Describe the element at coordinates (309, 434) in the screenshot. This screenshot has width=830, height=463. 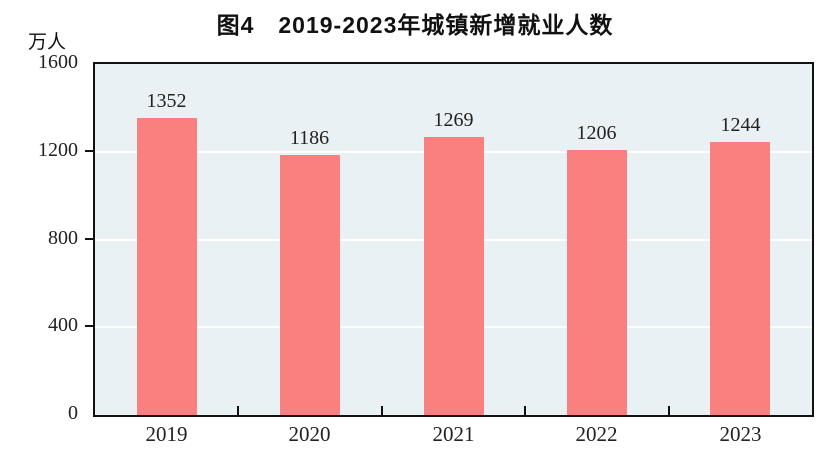
I see `x-axis-category-label: 2020` at that location.